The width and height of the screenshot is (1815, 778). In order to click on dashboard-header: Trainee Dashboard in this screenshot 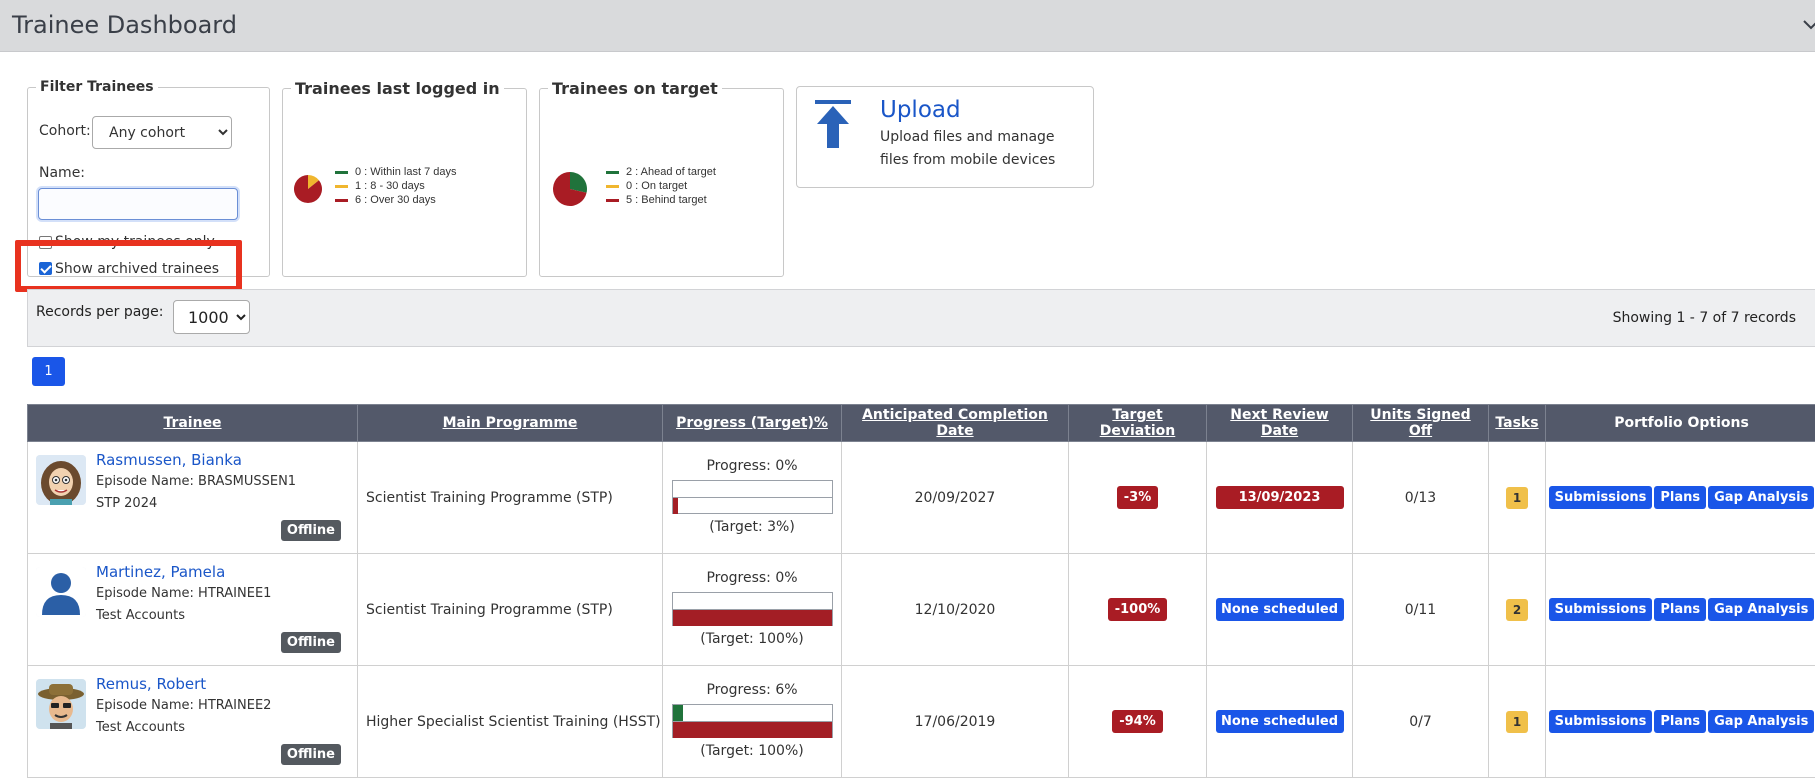, I will do `click(907, 26)`.